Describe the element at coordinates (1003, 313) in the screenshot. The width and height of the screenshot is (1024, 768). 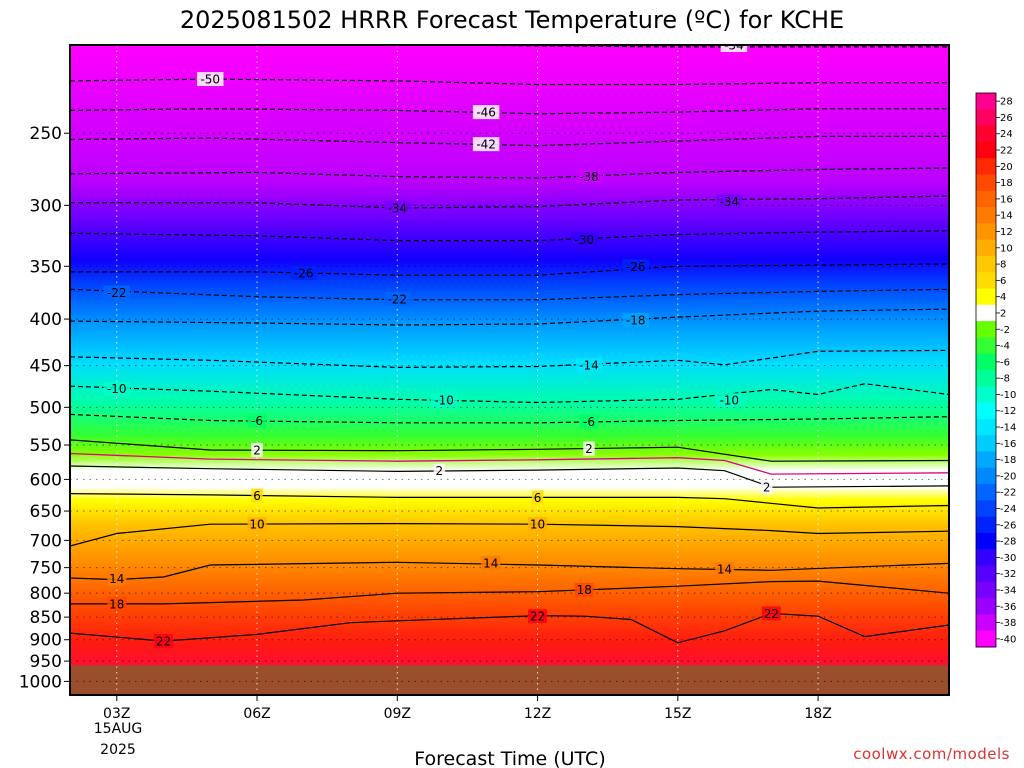
I see `colorbar-label-2: 2` at that location.